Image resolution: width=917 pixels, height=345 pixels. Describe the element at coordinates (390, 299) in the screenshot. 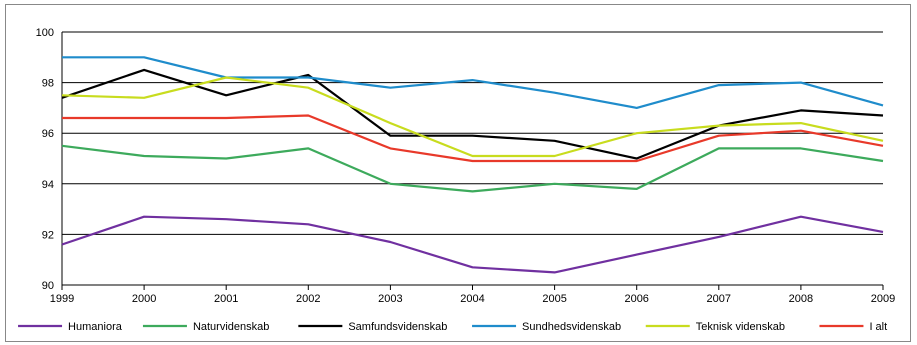

I see `x-tick-label: 2003` at that location.